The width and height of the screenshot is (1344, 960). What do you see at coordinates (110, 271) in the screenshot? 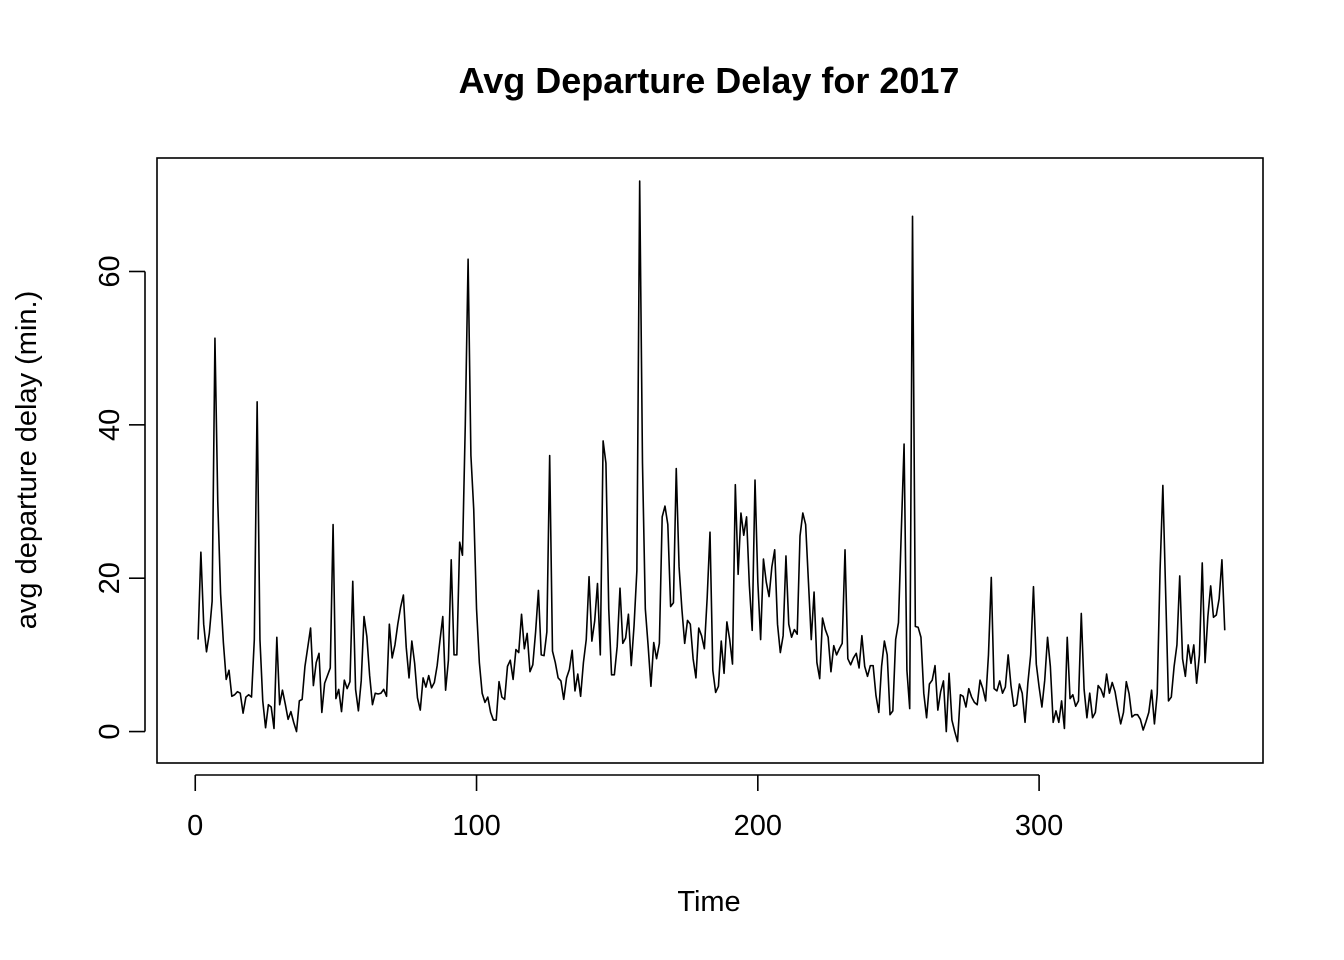
I see `y-tick-label: 60` at bounding box center [110, 271].